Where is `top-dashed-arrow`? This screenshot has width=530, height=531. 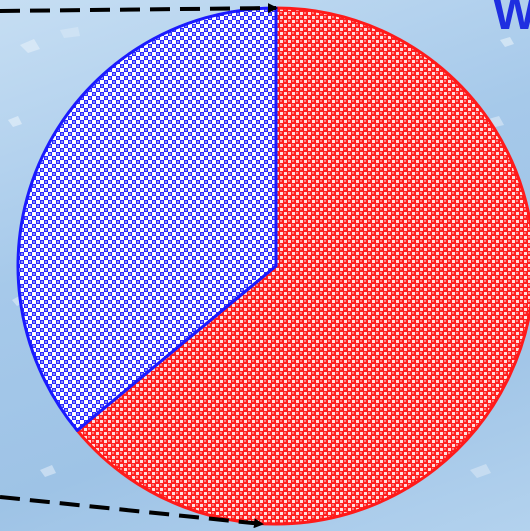
top-dashed-arrow is located at coordinates (139, 8).